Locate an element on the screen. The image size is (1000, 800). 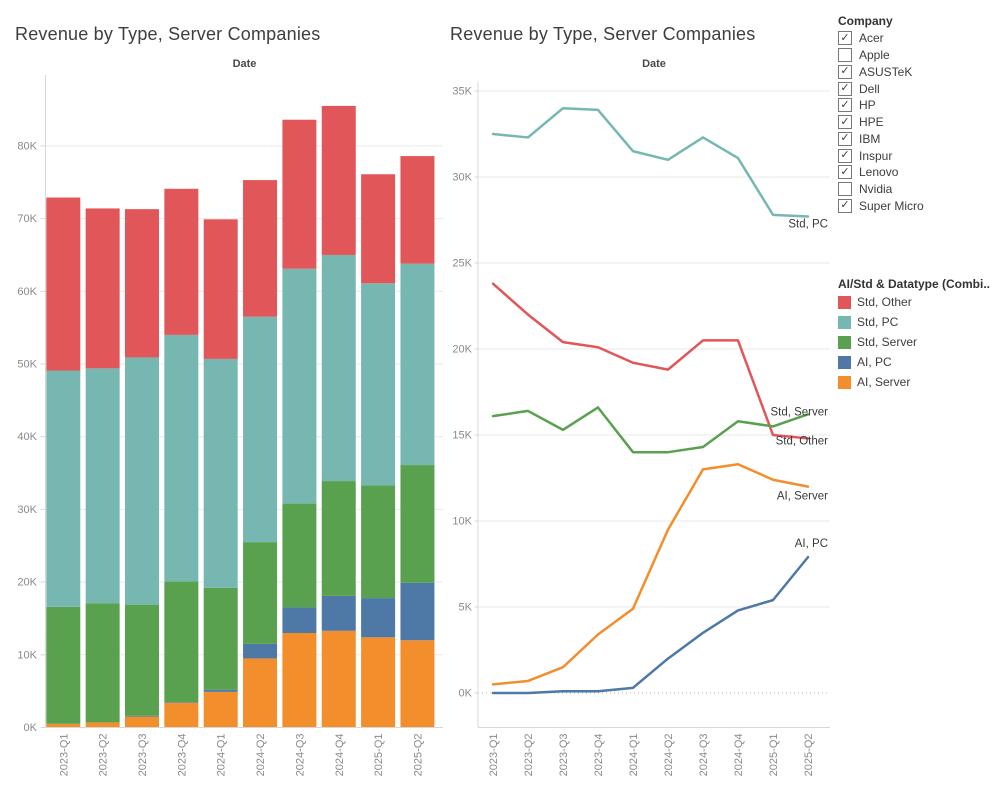
company-filter-label: Super Micro is located at coordinates (891, 205).